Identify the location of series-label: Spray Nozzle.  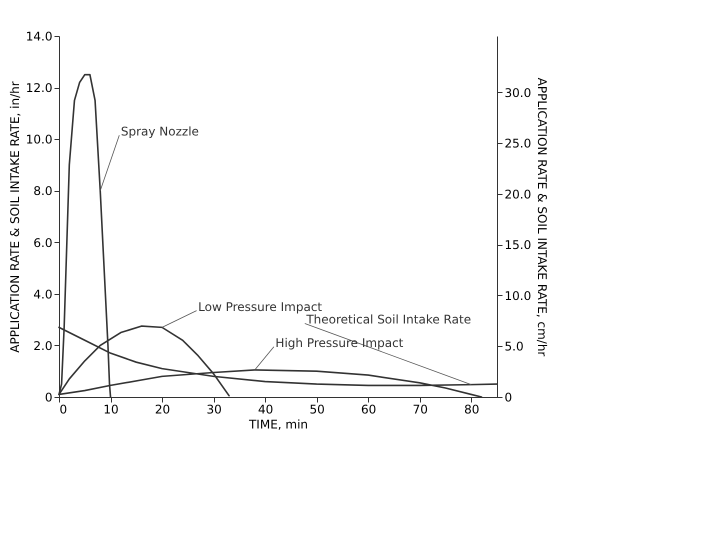
(159, 131).